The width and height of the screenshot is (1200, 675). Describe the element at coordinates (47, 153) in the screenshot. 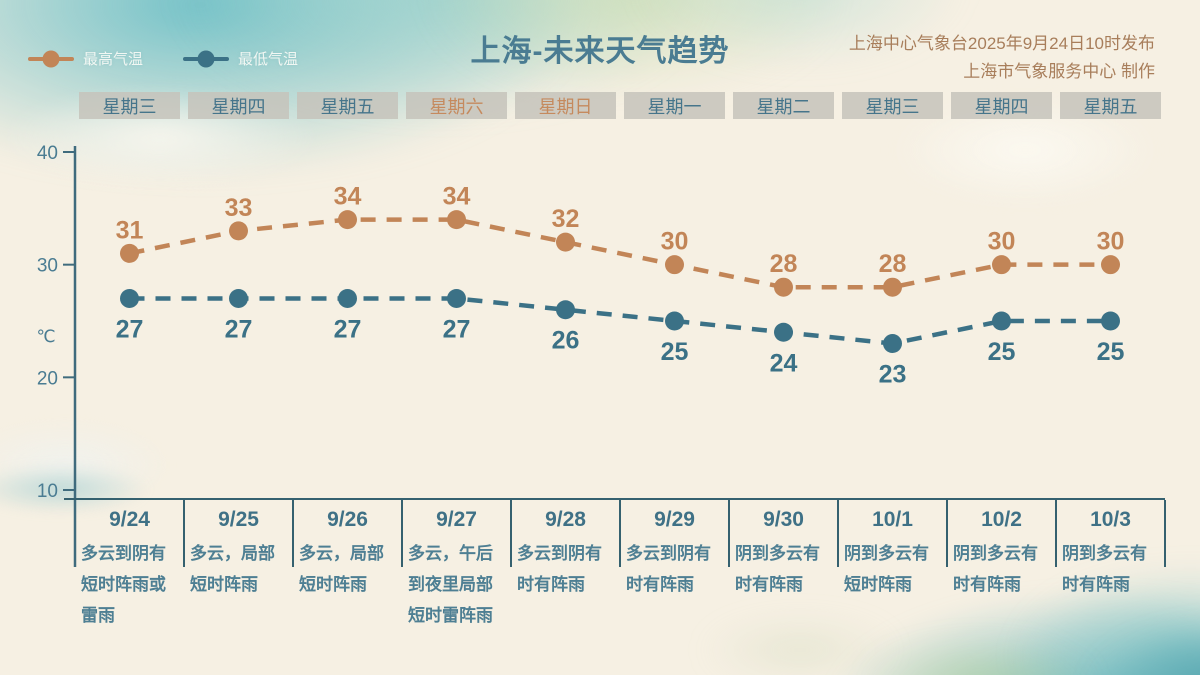

I see `y-axis-tick-label: 40` at that location.